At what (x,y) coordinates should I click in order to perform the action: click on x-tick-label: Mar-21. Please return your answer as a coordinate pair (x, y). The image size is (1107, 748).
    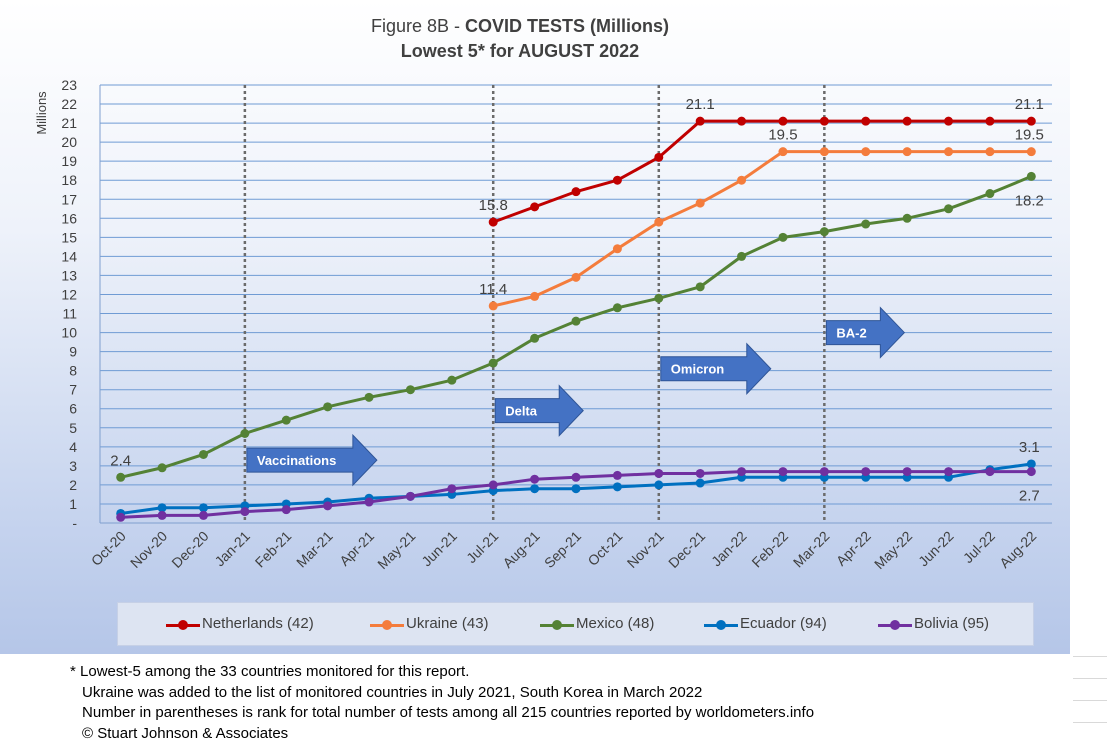
    Looking at the image, I should click on (314, 549).